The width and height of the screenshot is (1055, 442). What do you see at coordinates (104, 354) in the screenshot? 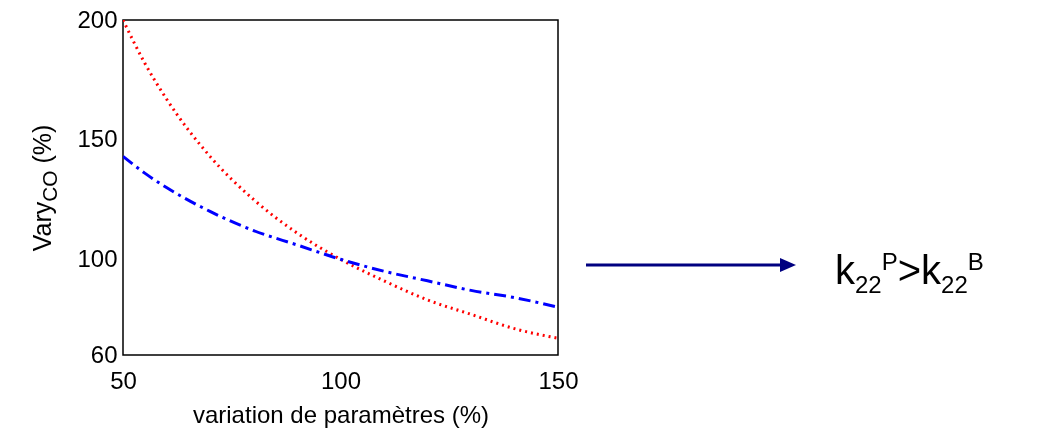
I see `y-tick-label: 60` at bounding box center [104, 354].